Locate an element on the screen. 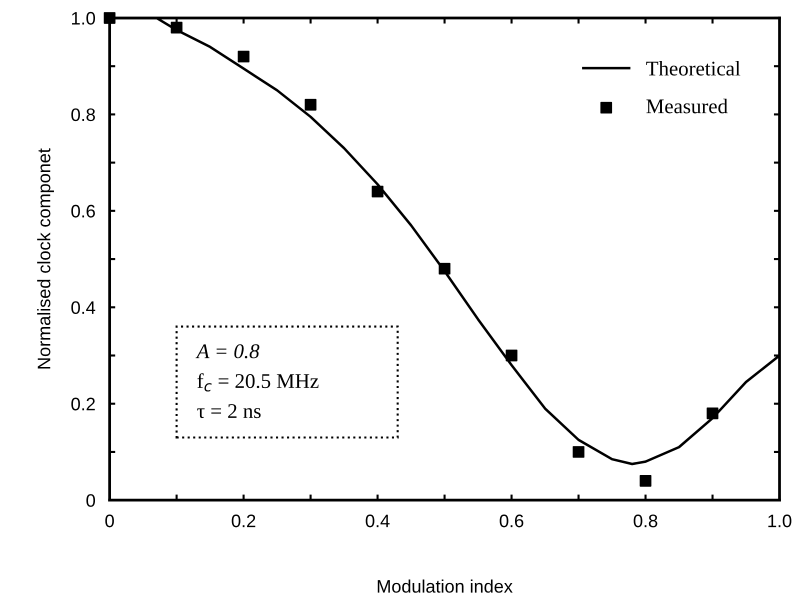 The height and width of the screenshot is (599, 812). x-tick-label: 0.2 is located at coordinates (244, 521).